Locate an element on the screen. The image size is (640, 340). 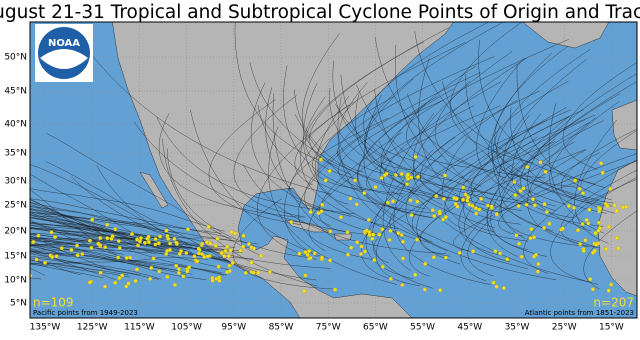
logo-text: NOAA is located at coordinates (64, 43).